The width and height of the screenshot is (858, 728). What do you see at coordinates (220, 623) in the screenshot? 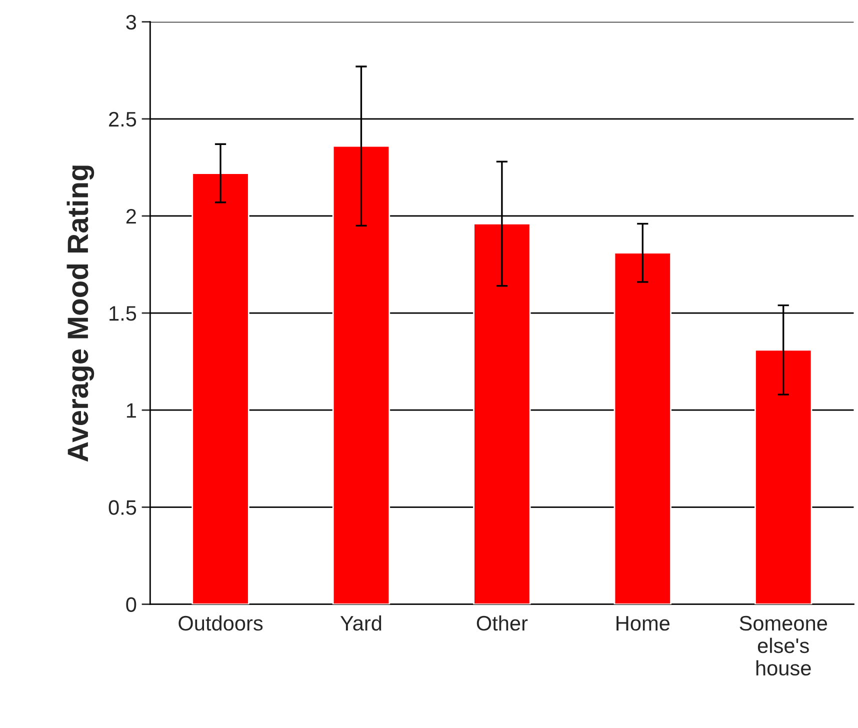
I see `x-tick-label: Outdoors` at bounding box center [220, 623].